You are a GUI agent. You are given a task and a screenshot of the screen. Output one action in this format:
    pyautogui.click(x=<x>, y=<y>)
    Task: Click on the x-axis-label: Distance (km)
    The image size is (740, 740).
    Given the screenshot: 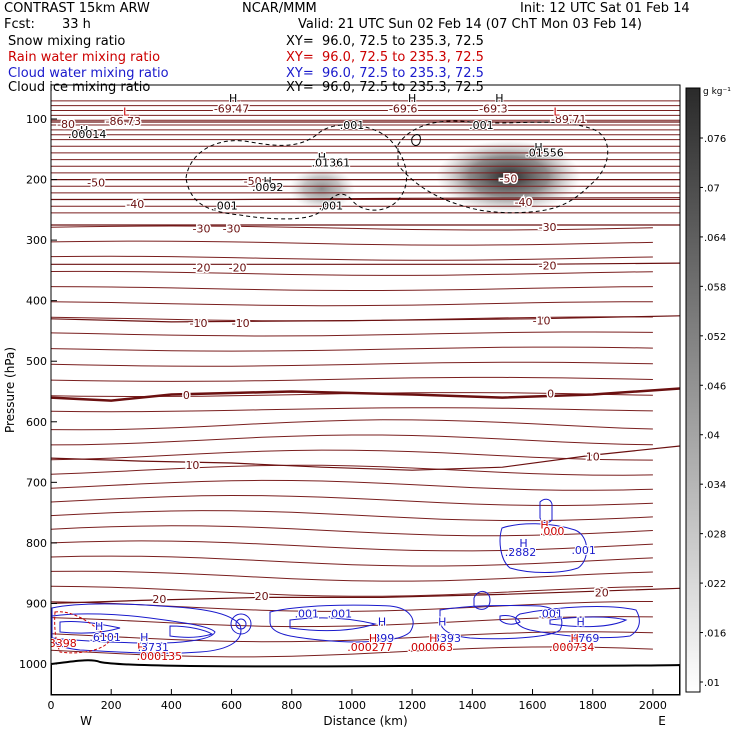 What is the action you would take?
    pyautogui.click(x=365, y=721)
    